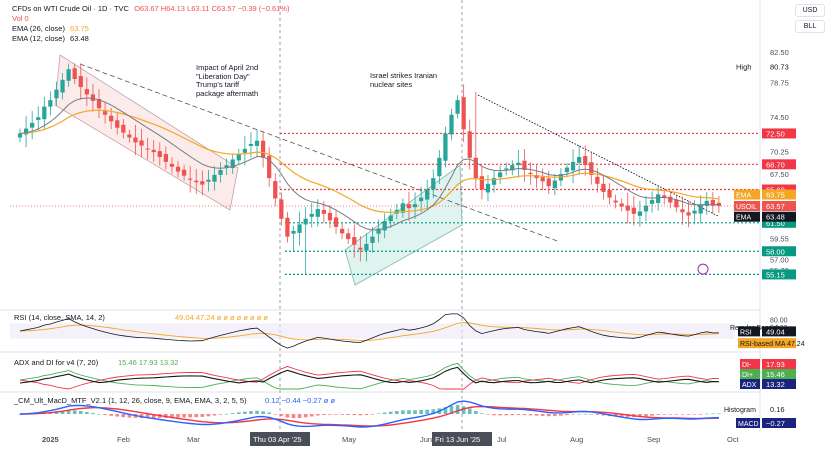 The image size is (839, 454). I want to click on annotation-tariff-line: package aftermath, so click(227, 93).